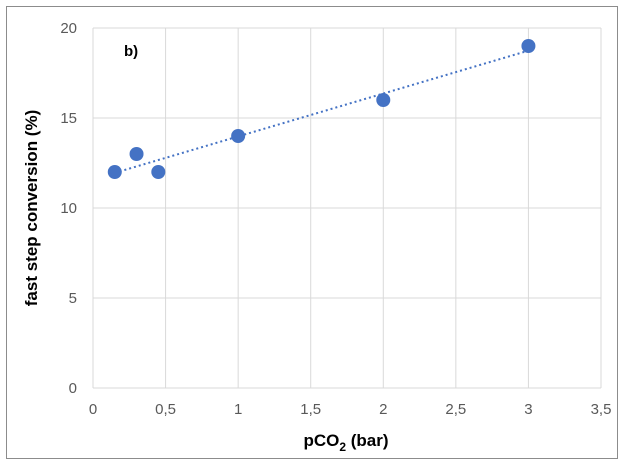 This screenshot has width=624, height=465. I want to click on x-axis-title: pCO2 (bar), so click(345, 442).